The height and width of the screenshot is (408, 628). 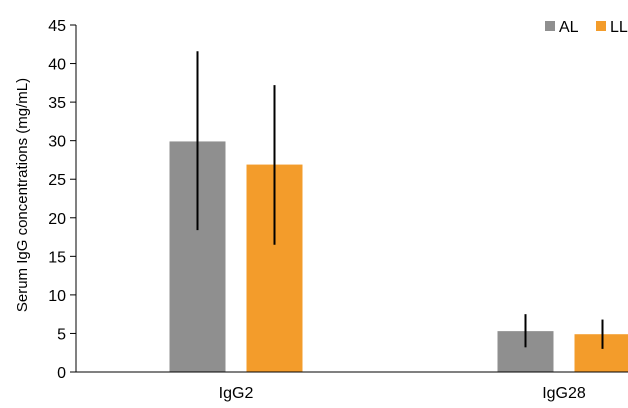 What do you see at coordinates (601, 26) in the screenshot?
I see `legend-swatch-ll` at bounding box center [601, 26].